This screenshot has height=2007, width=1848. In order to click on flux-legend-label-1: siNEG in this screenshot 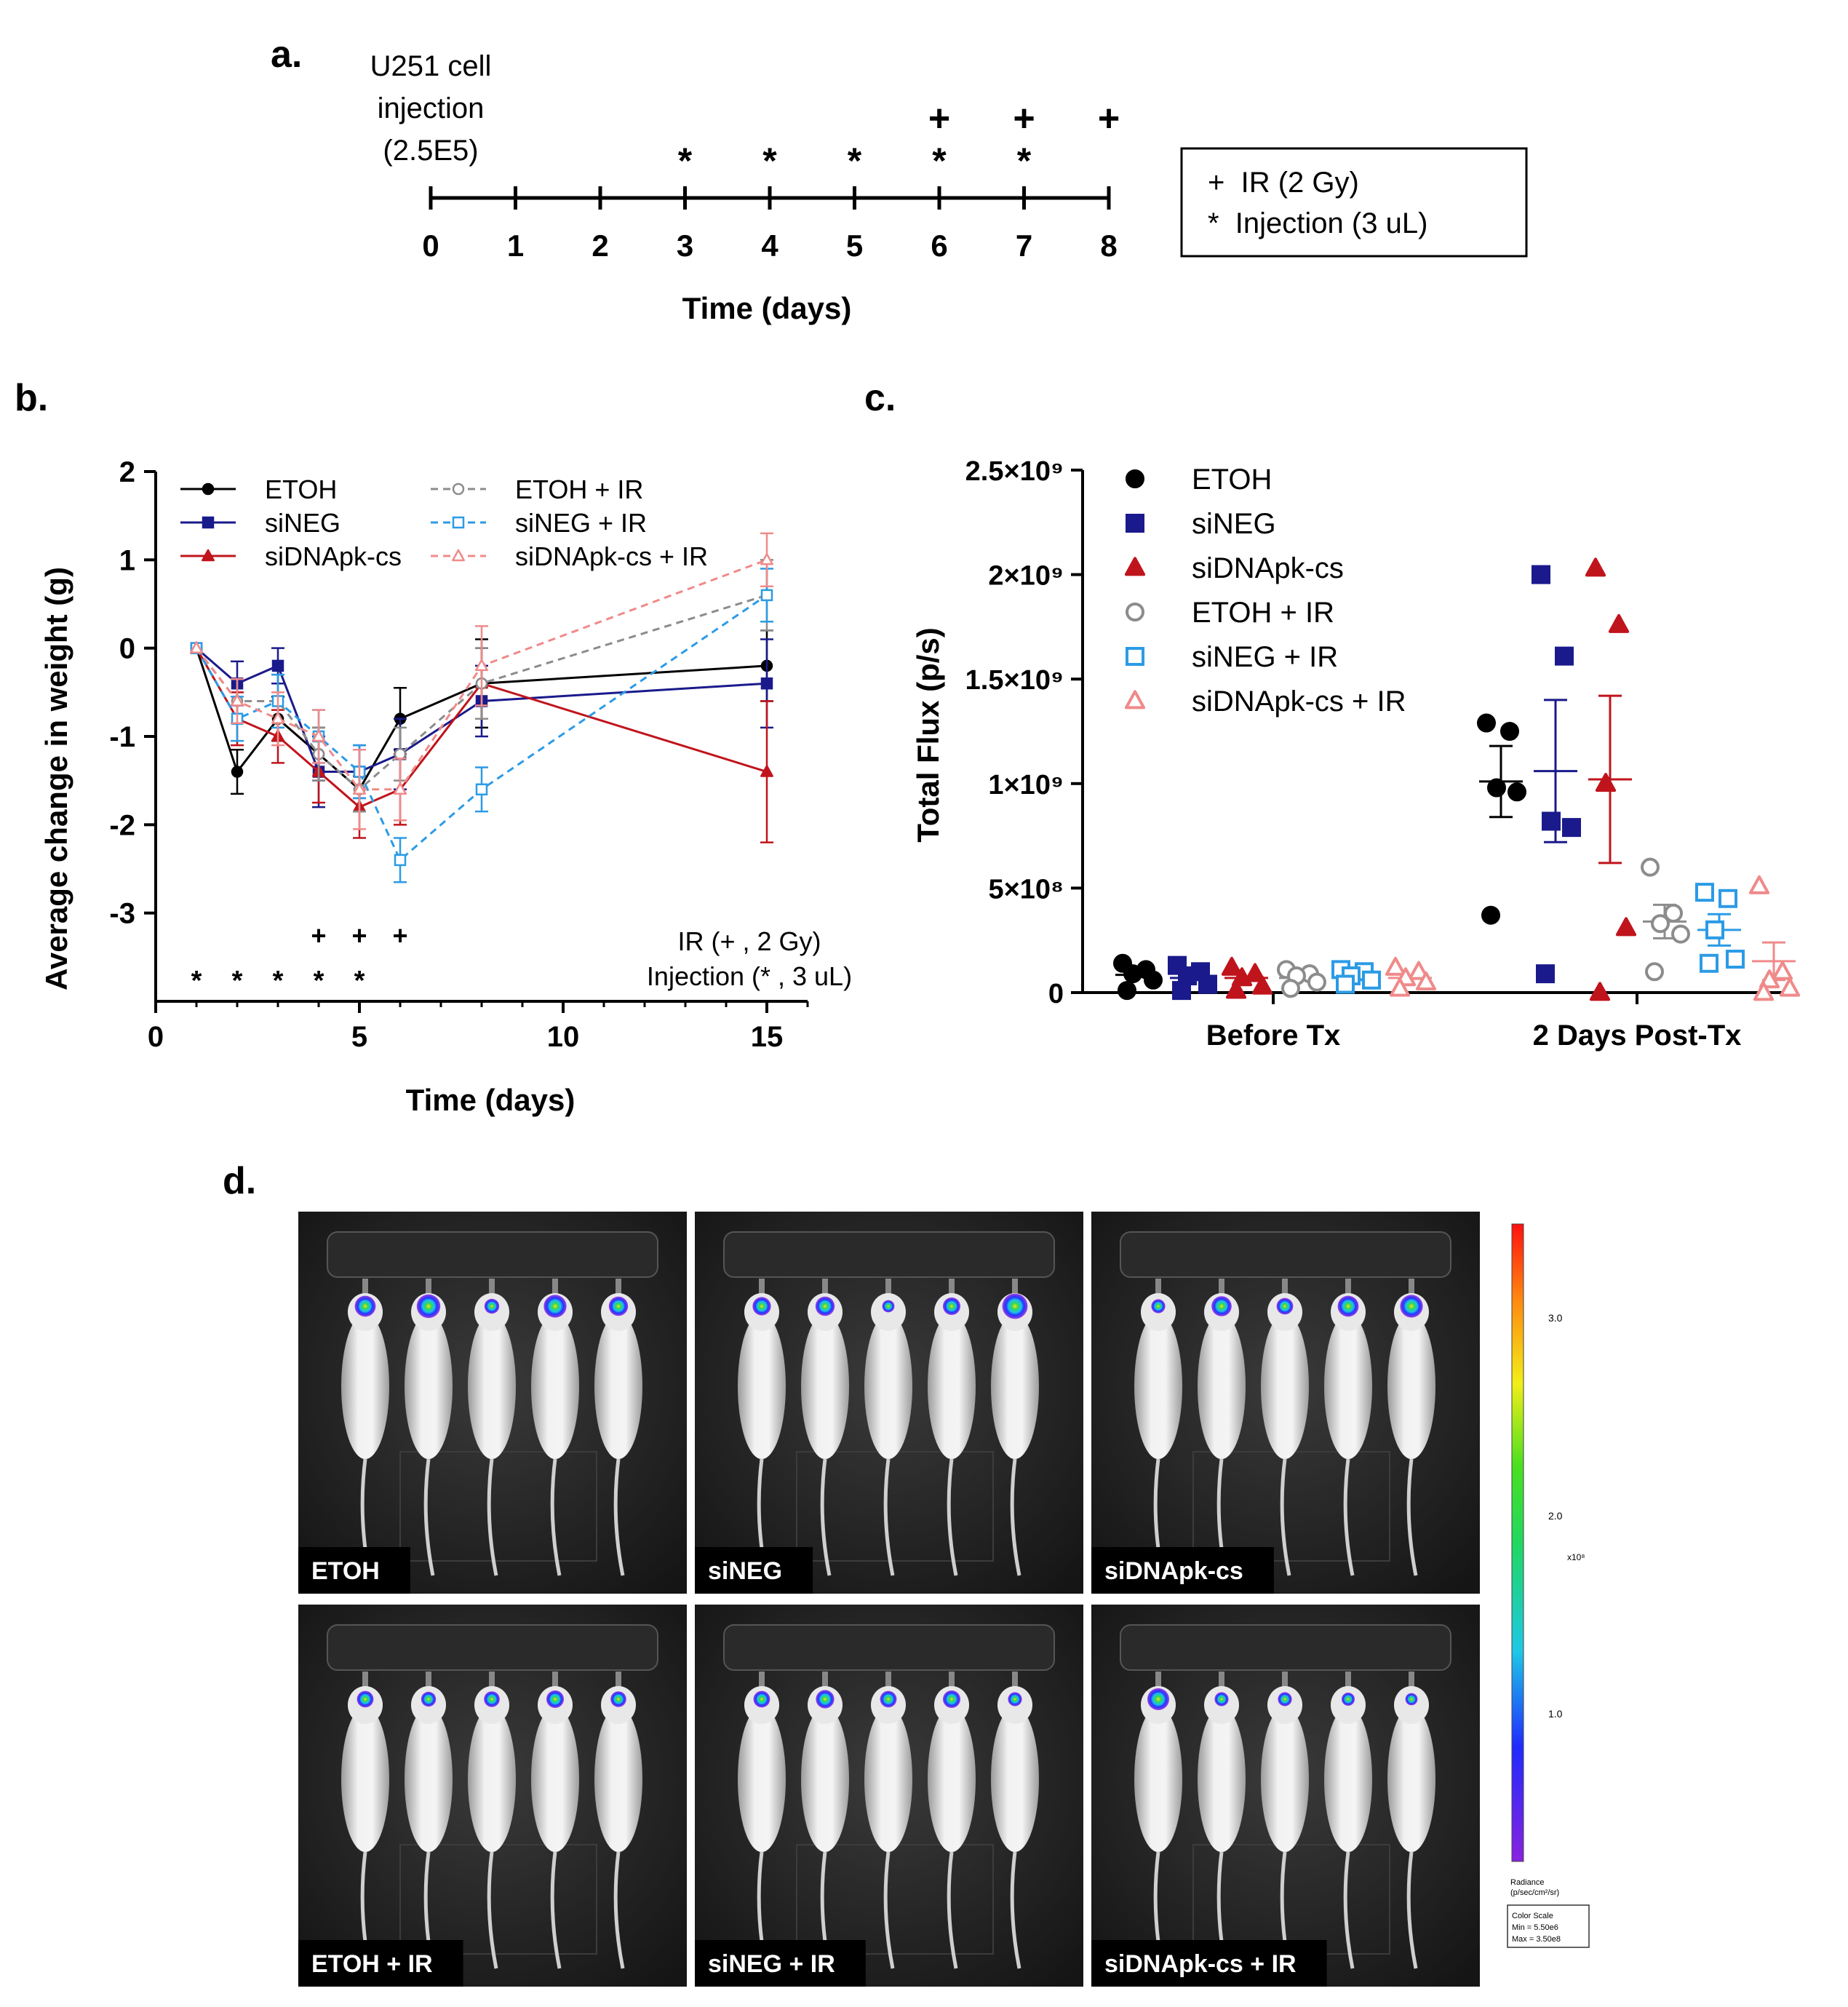, I will do `click(1234, 524)`.